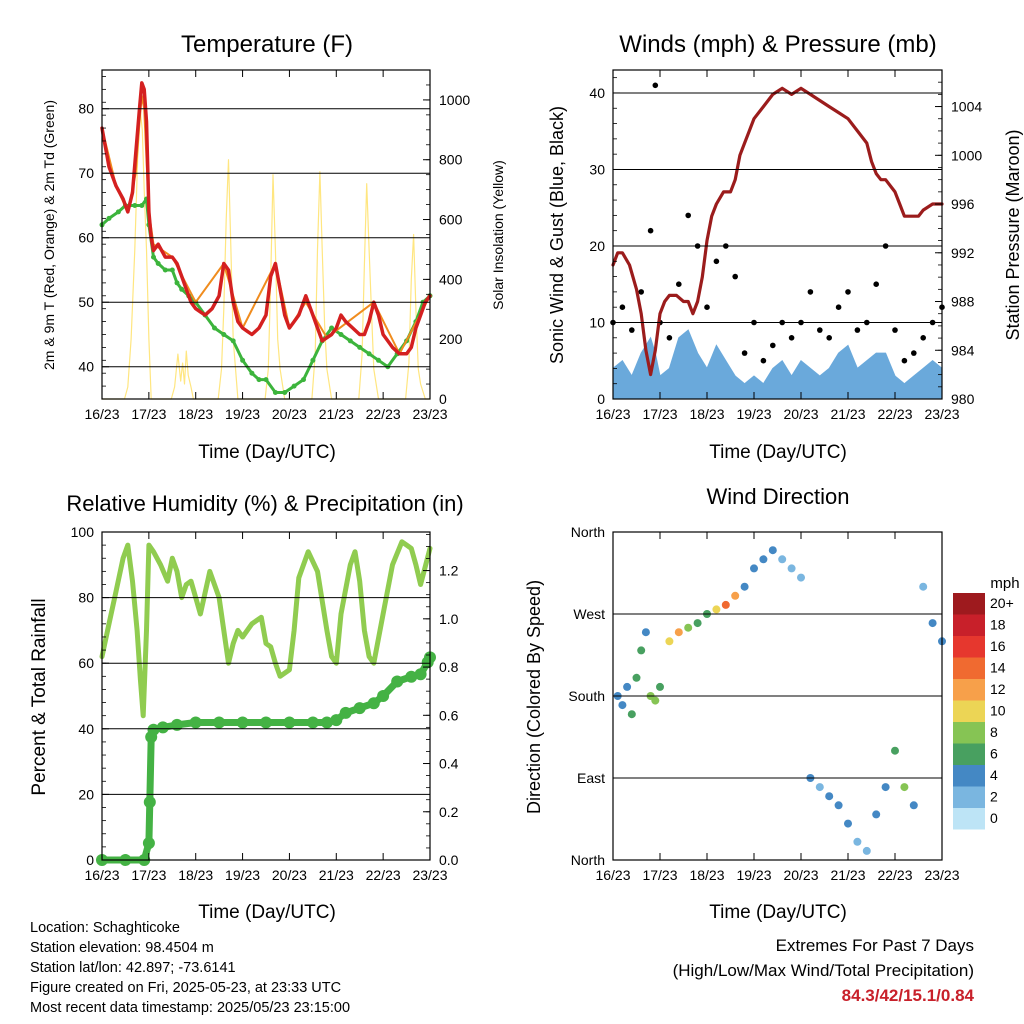  What do you see at coordinates (591, 778) in the screenshot?
I see `y-tick-label: East` at bounding box center [591, 778].